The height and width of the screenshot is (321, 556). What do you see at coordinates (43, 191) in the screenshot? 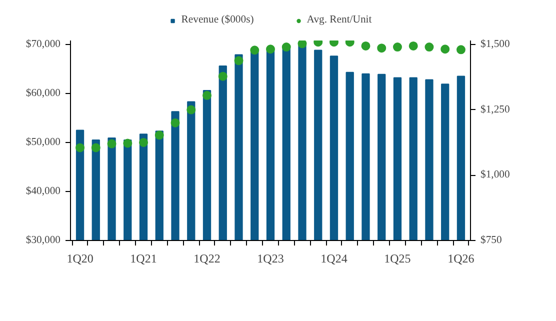
I see `y-tick-label: $40,000` at bounding box center [43, 191].